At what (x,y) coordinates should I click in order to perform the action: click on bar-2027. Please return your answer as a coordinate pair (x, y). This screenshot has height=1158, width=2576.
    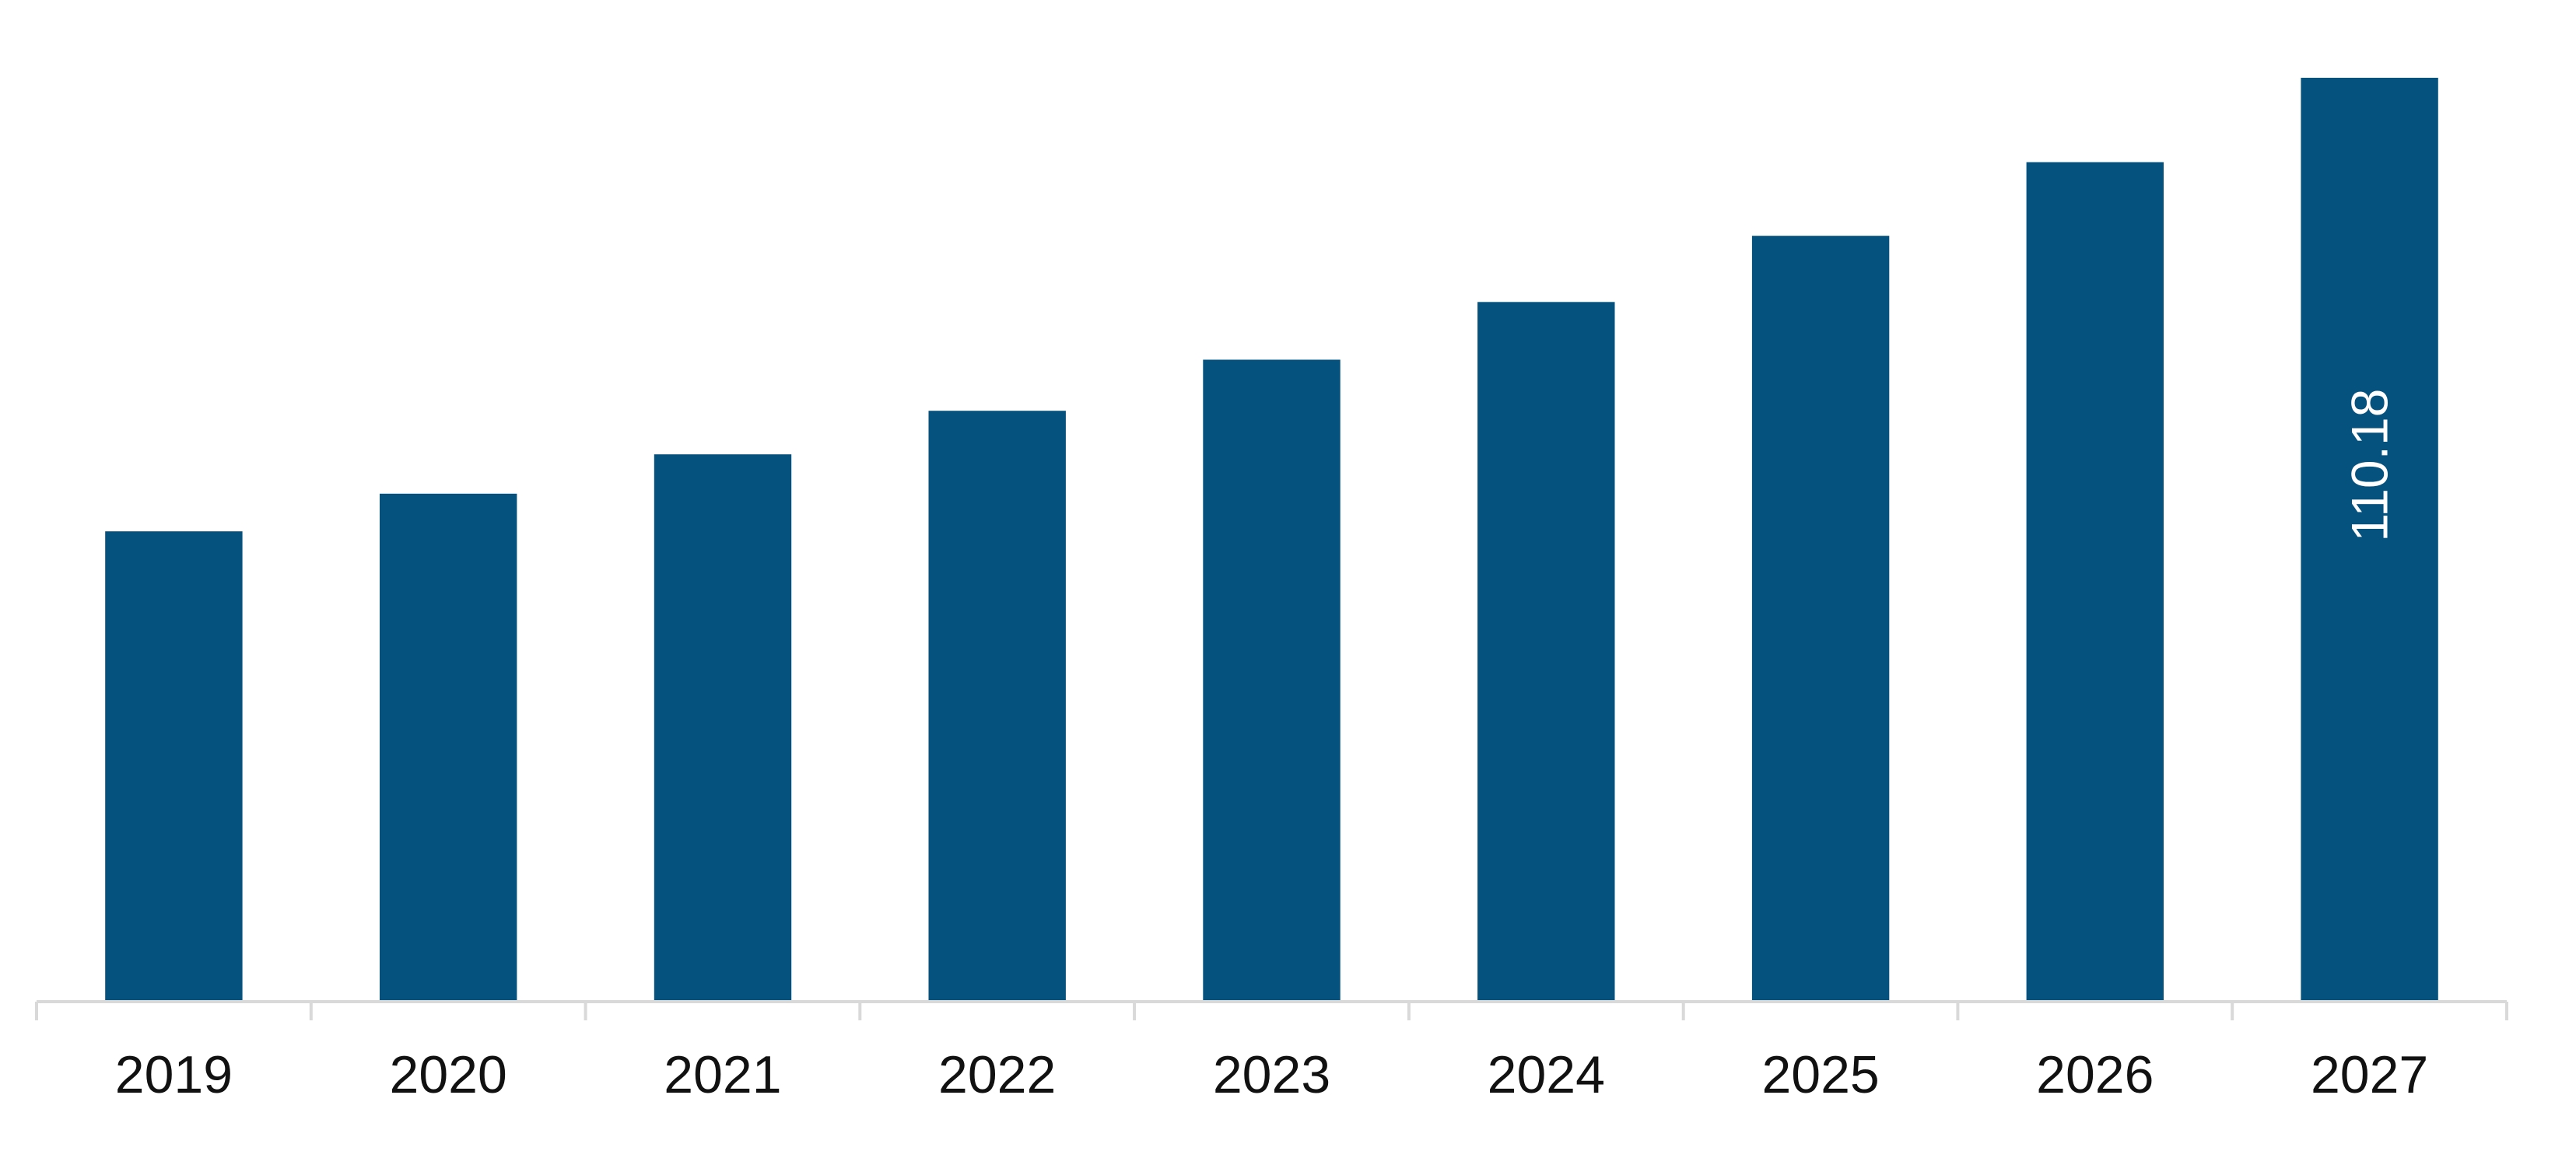
    Looking at the image, I should click on (2369, 539).